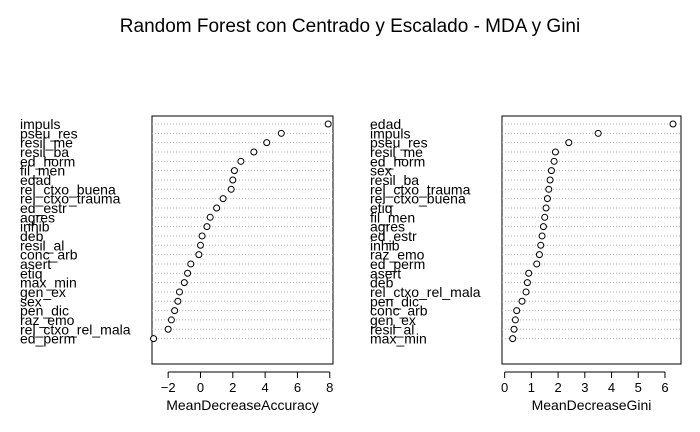 The image size is (700, 432). What do you see at coordinates (399, 143) in the screenshot?
I see `right-category-label: pseu_res` at bounding box center [399, 143].